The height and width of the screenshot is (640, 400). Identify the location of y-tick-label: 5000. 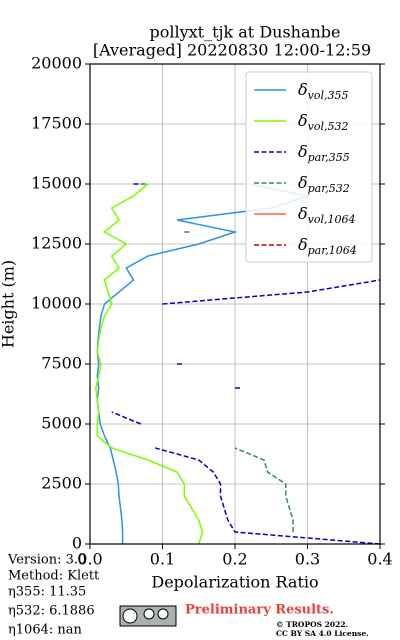
(61, 423).